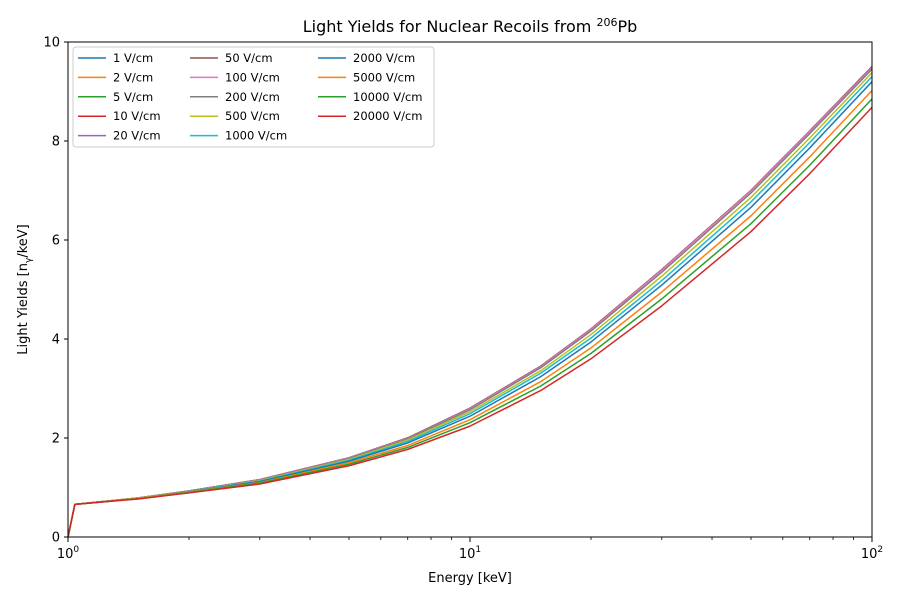 The image size is (900, 600). I want to click on legend-label-13: 20000 V/cm, so click(388, 116).